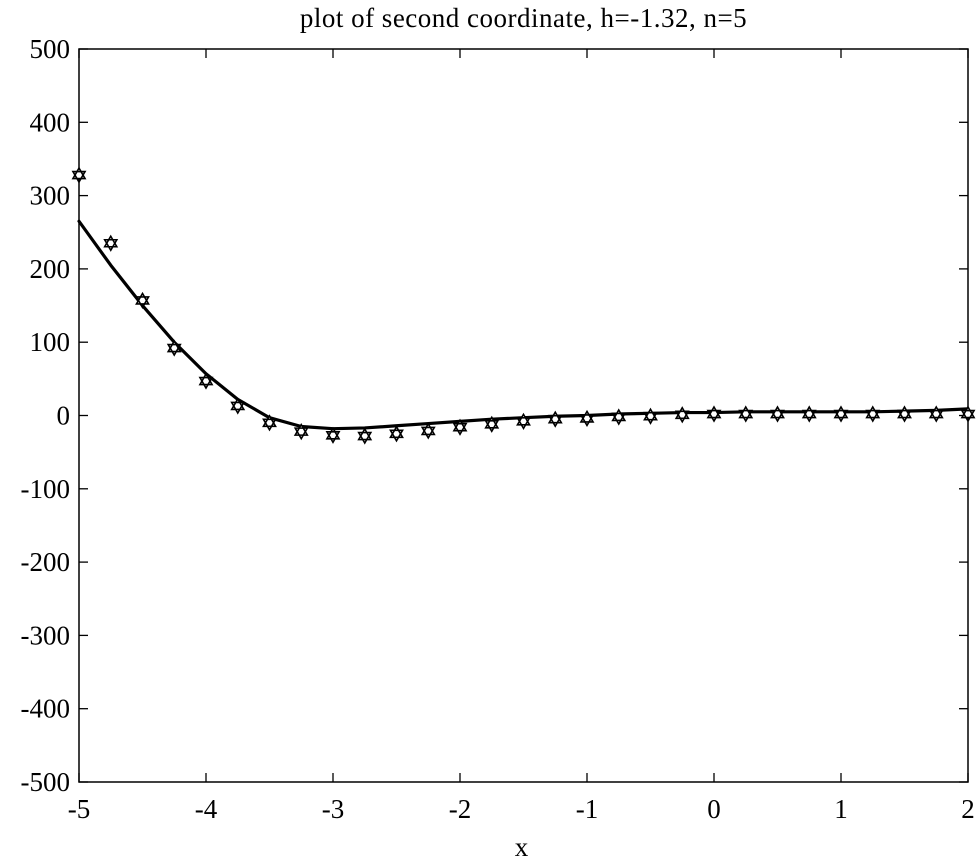  Describe the element at coordinates (50, 49) in the screenshot. I see `y-tick-label: 500` at that location.